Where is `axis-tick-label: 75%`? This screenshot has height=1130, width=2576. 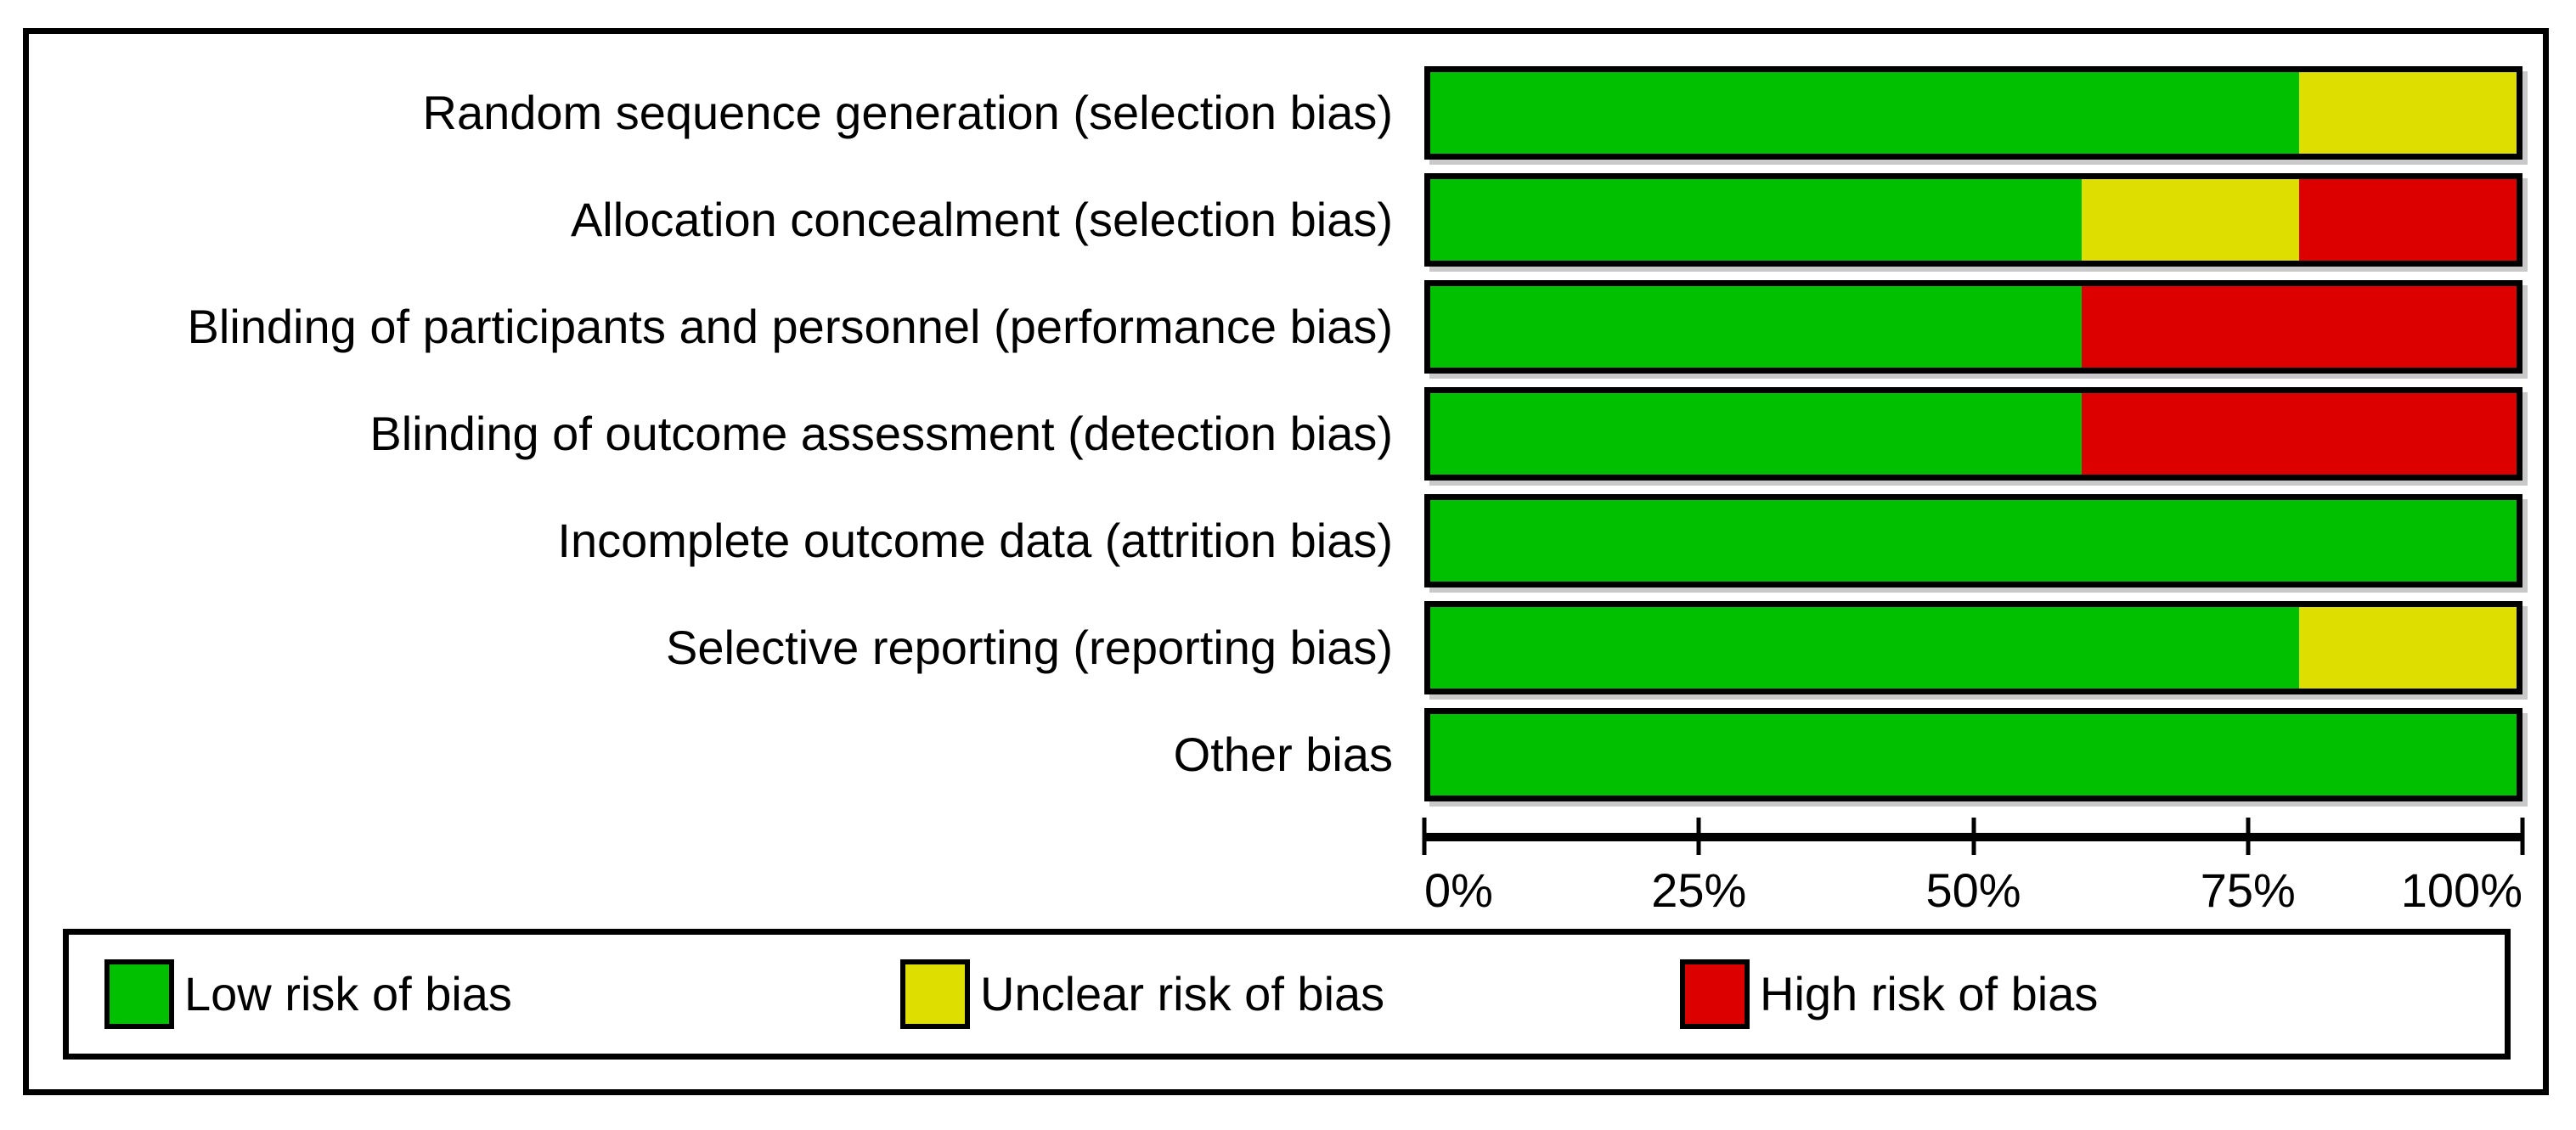
axis-tick-label: 75% is located at coordinates (2248, 890).